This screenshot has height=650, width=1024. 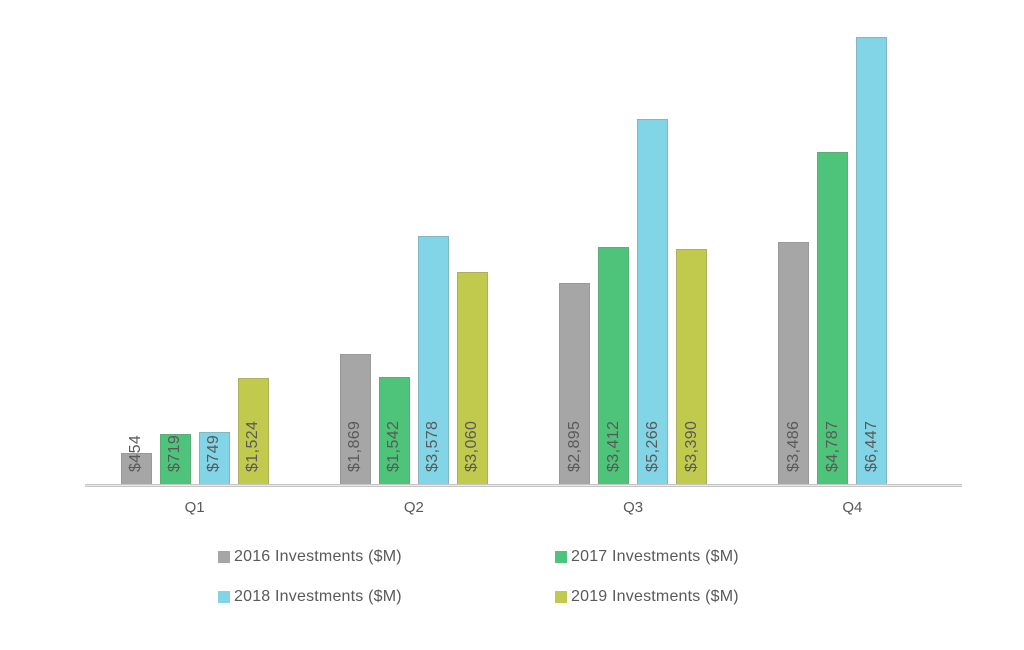 What do you see at coordinates (214, 453) in the screenshot?
I see `bar-value-label-2018-q1: $749` at bounding box center [214, 453].